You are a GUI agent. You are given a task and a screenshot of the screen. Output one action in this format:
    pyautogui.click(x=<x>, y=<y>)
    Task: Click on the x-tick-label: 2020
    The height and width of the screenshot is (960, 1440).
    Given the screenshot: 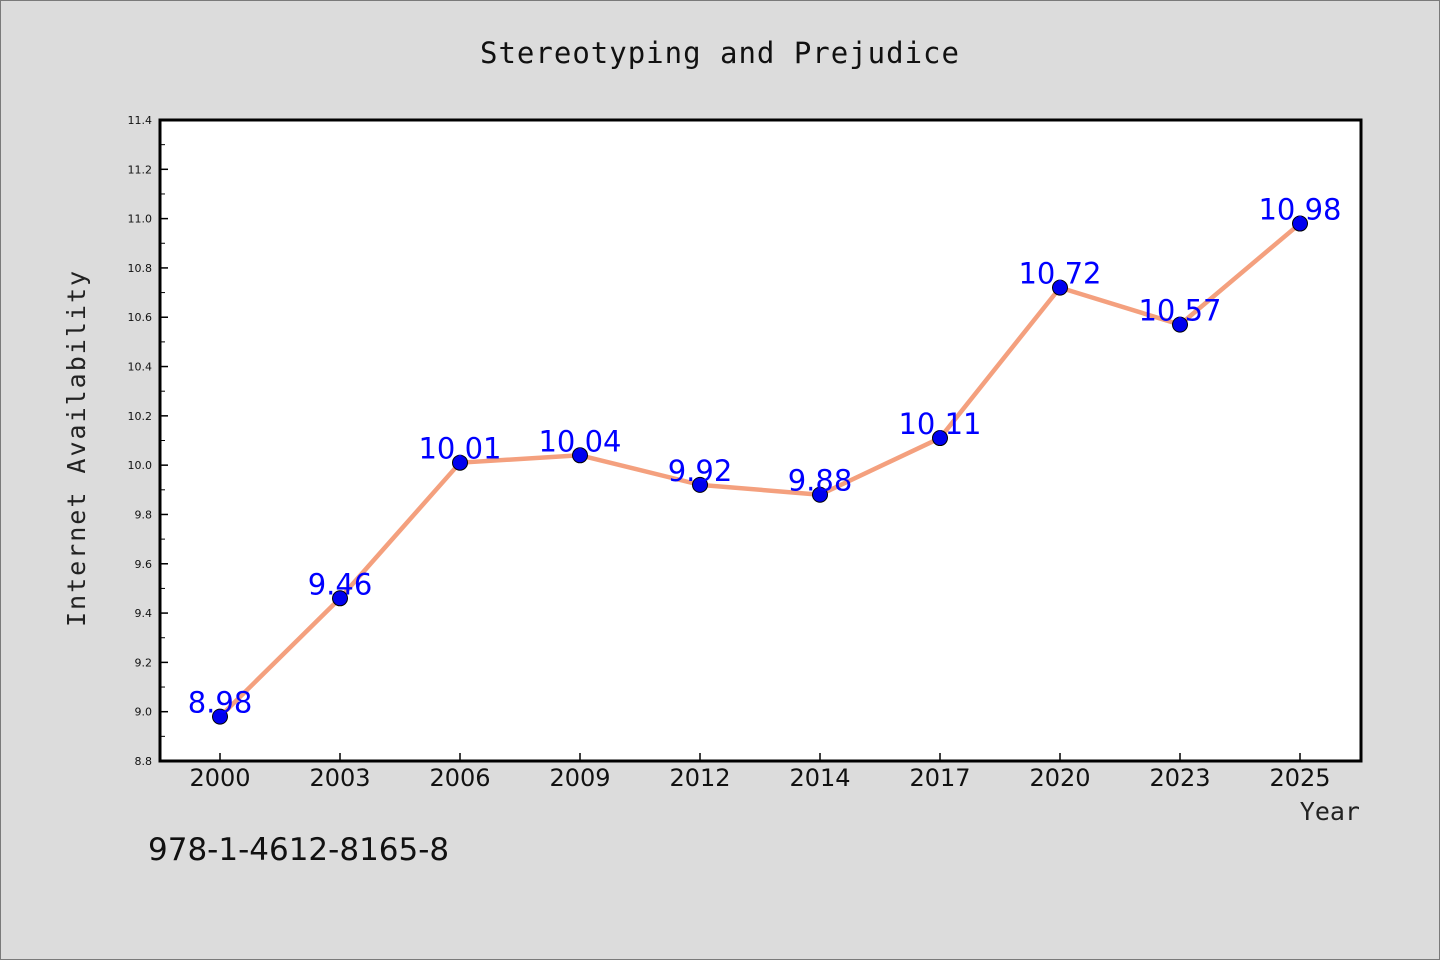 What is the action you would take?
    pyautogui.click(x=1059, y=778)
    